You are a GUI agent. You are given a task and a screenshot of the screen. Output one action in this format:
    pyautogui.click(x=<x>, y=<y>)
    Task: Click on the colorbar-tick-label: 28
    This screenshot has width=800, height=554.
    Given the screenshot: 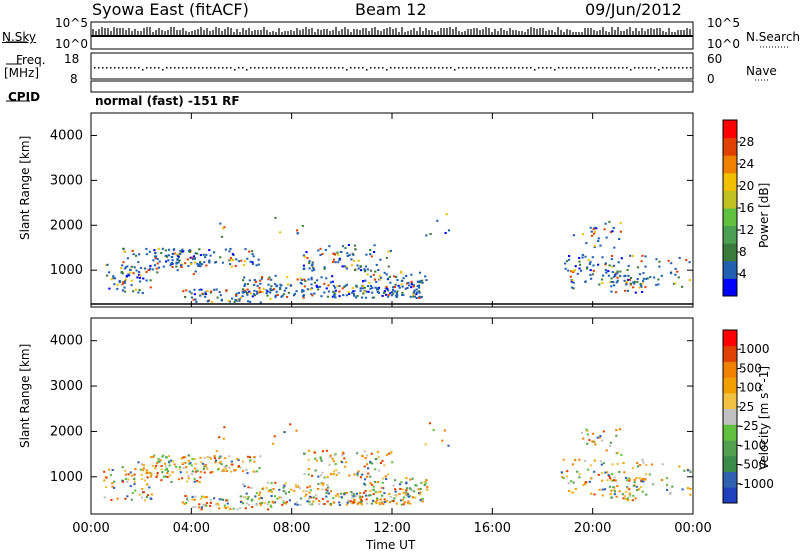 What is the action you would take?
    pyautogui.click(x=746, y=142)
    